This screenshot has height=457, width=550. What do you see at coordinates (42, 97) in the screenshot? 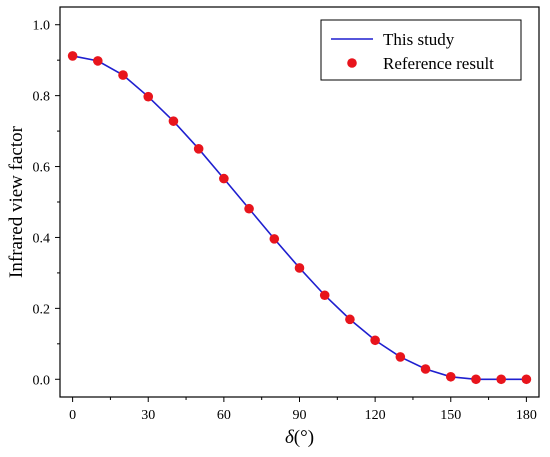
I see `y-tick-label: 0.8` at bounding box center [42, 97].